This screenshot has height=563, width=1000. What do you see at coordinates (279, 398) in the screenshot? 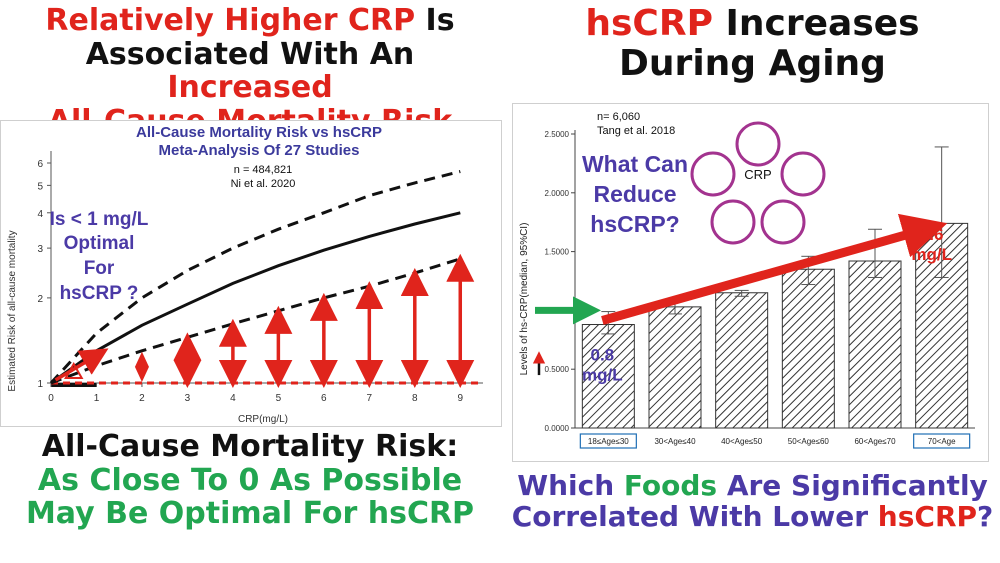
I see `x-tick-label: 5` at bounding box center [279, 398].